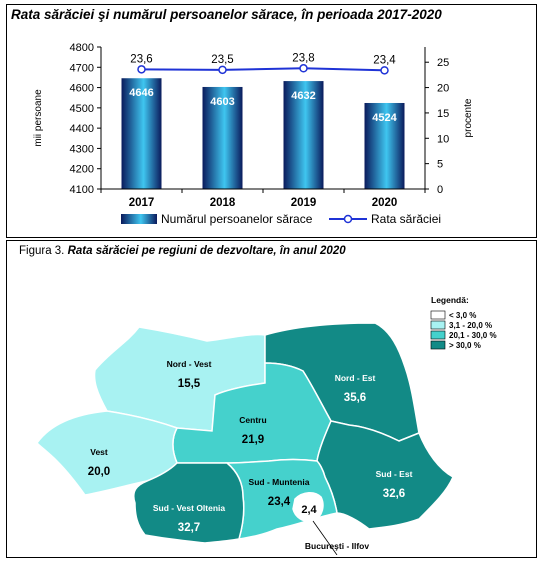  I want to click on bar-label-2017: 4646, so click(141, 93).